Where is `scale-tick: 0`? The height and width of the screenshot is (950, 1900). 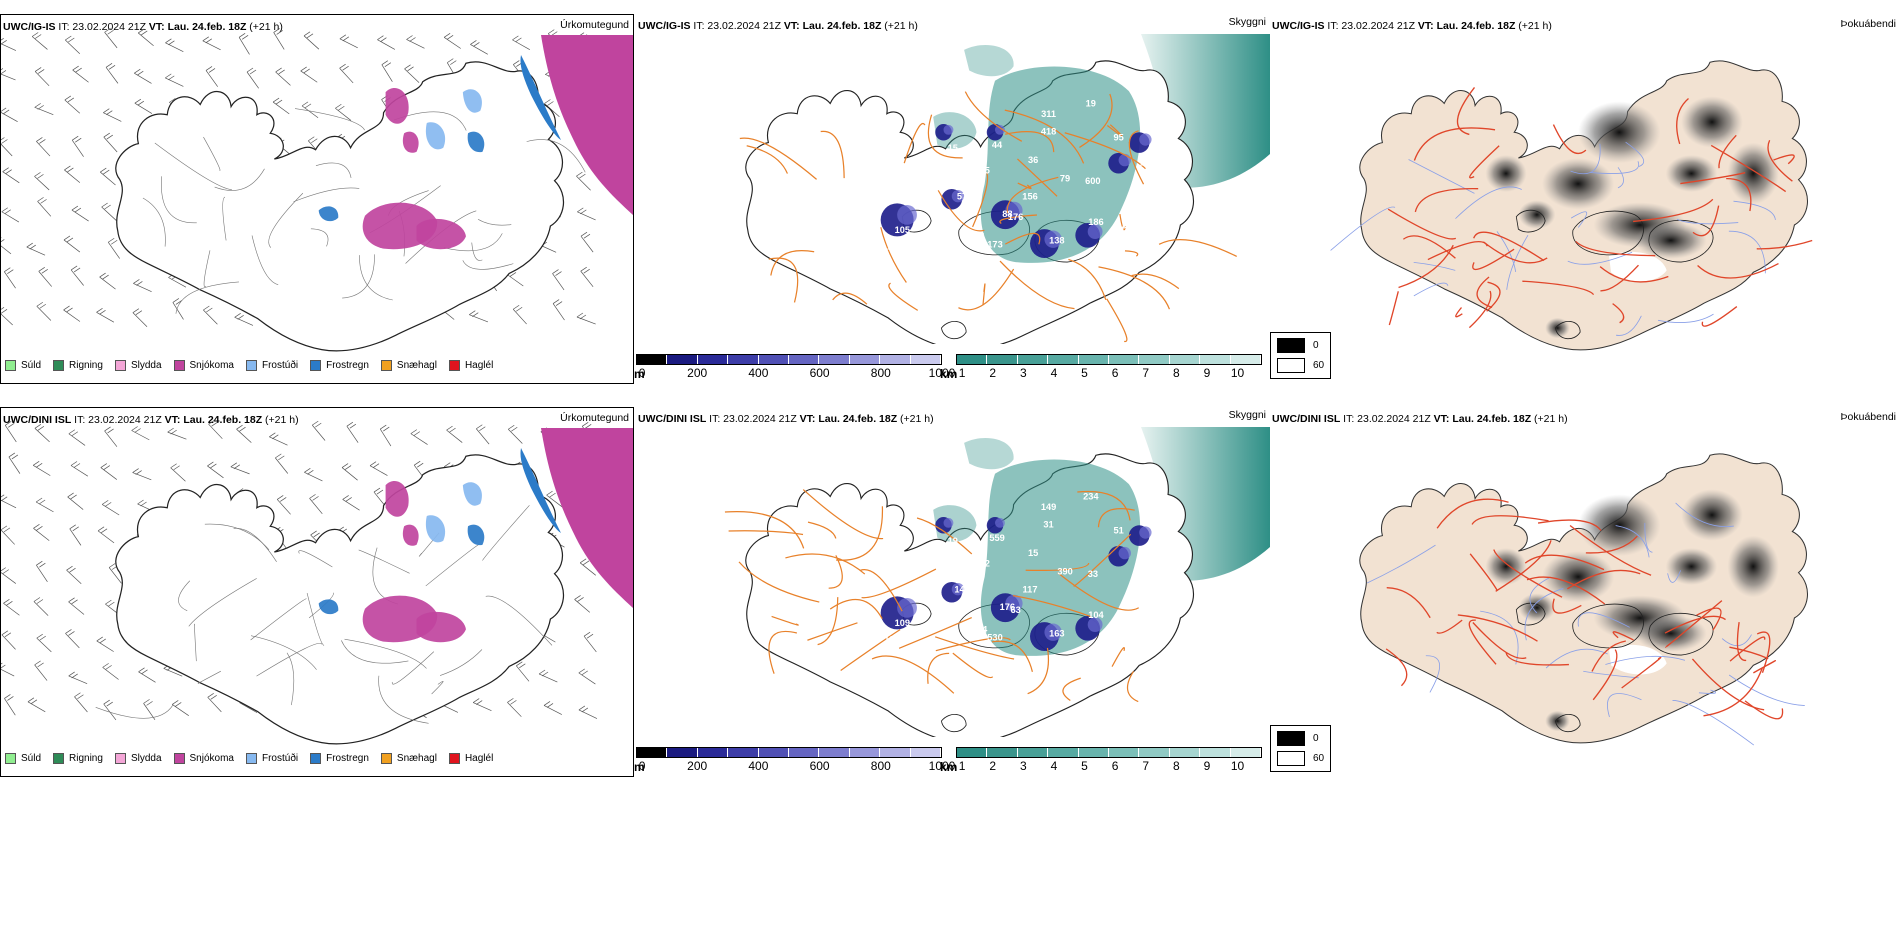 scale-tick: 0 is located at coordinates (642, 373).